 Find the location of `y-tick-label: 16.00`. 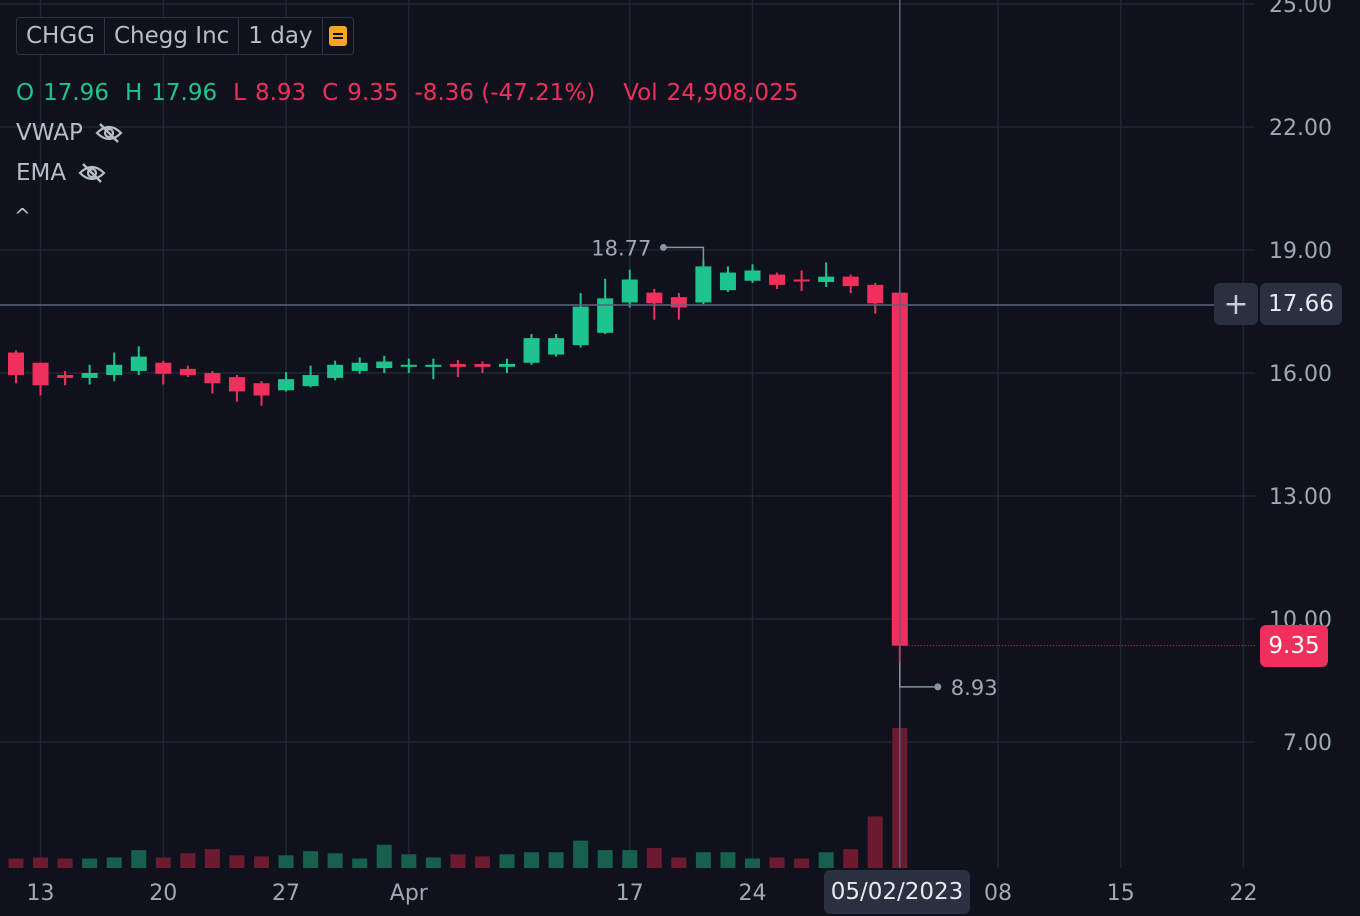

y-tick-label: 16.00 is located at coordinates (1300, 374).